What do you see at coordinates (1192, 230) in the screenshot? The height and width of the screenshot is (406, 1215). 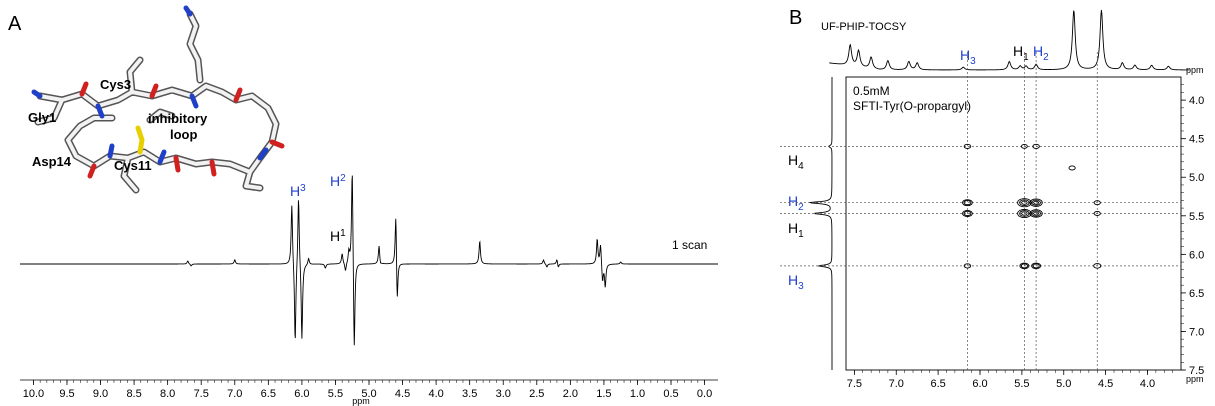 I see `axis-b-y-ticks: 4.0 4.5 5.0 5.5 6.0 6.5 7.0 7.5` at bounding box center [1192, 230].